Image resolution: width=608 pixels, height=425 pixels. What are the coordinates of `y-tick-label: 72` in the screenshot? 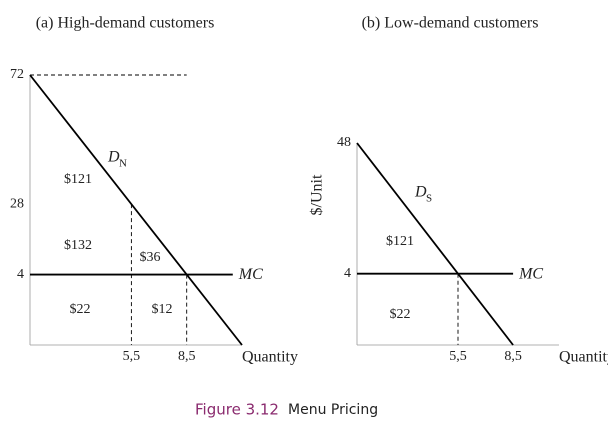 It's located at (17, 74).